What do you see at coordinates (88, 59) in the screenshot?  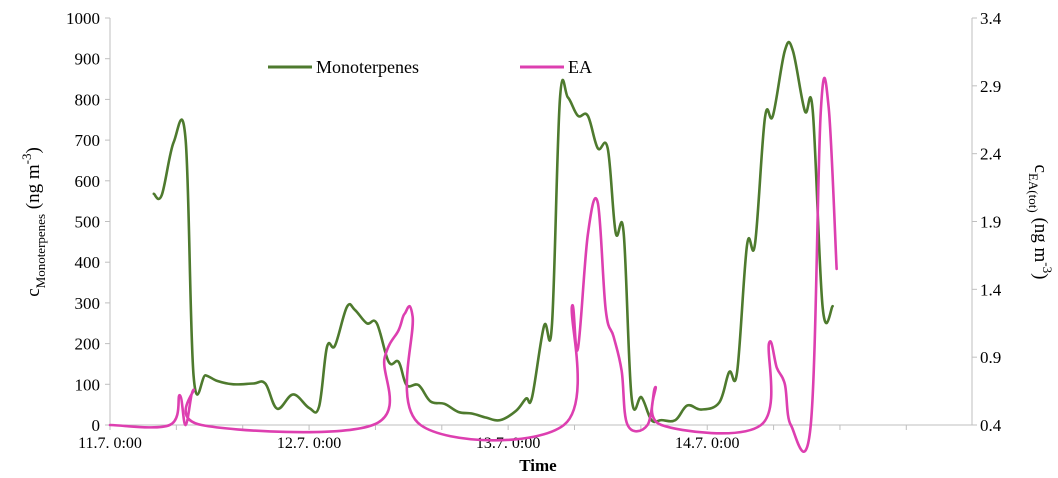 I see `y-left-tick-label: 900` at bounding box center [88, 59].